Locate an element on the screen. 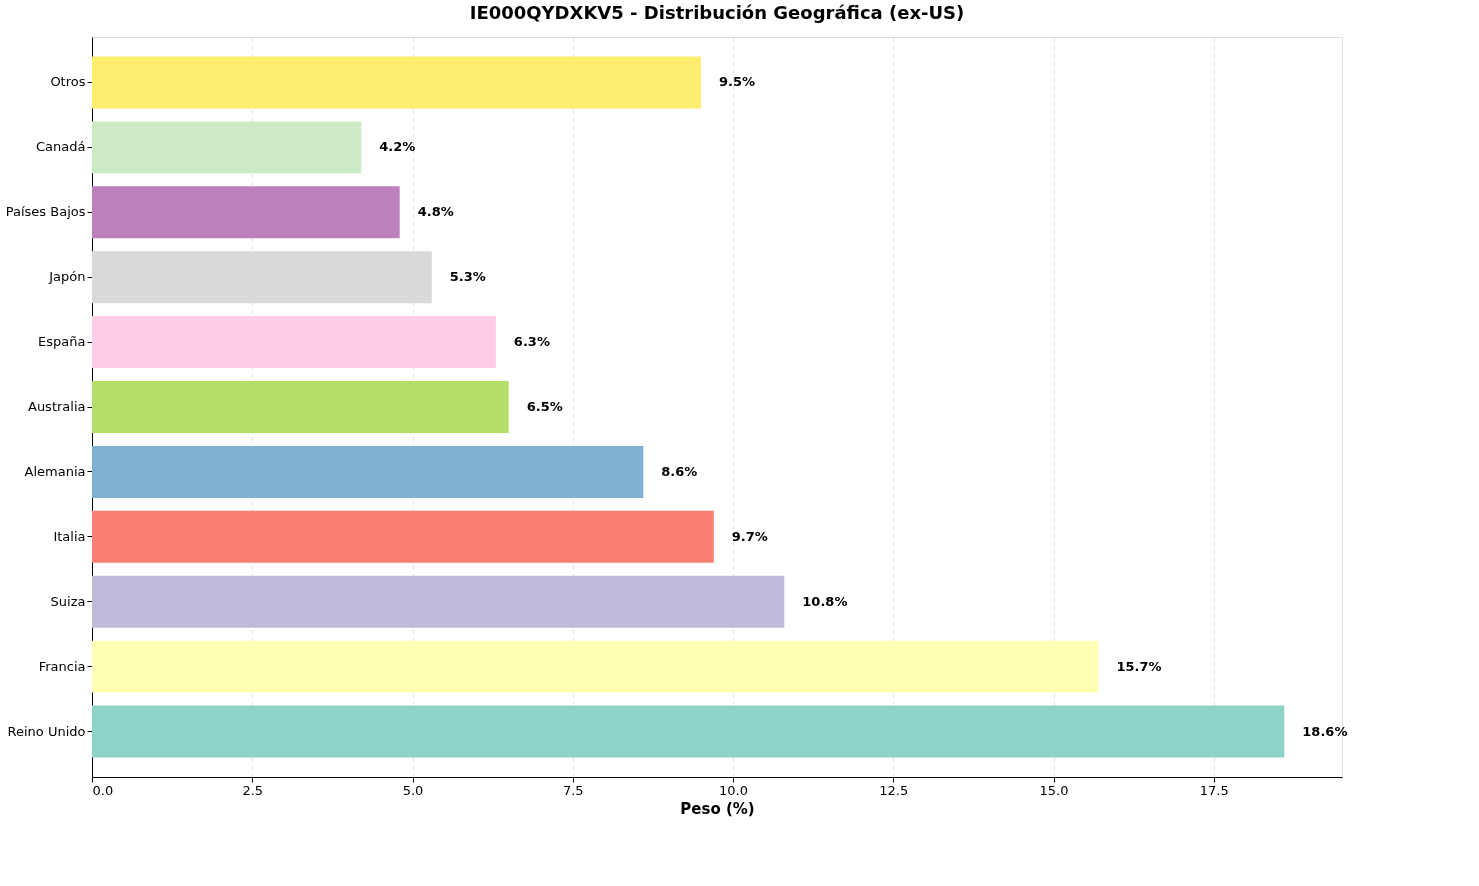 The height and width of the screenshot is (886, 1479). y-tick-label: Países Bajos is located at coordinates (45, 212).